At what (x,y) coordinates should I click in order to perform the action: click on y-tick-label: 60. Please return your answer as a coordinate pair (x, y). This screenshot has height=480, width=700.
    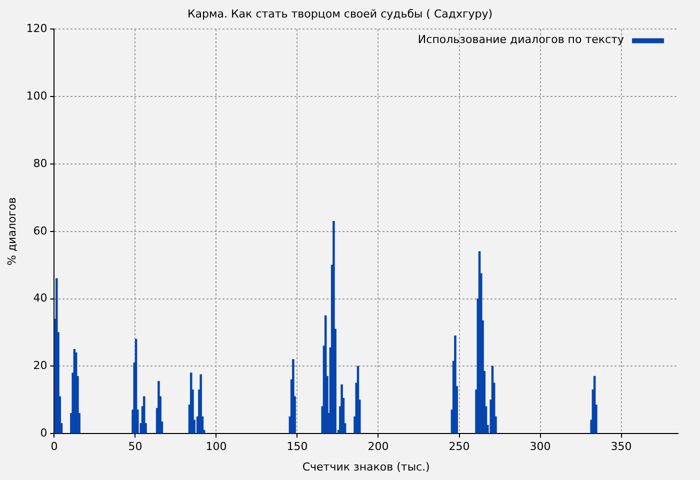
    Looking at the image, I should click on (40, 231).